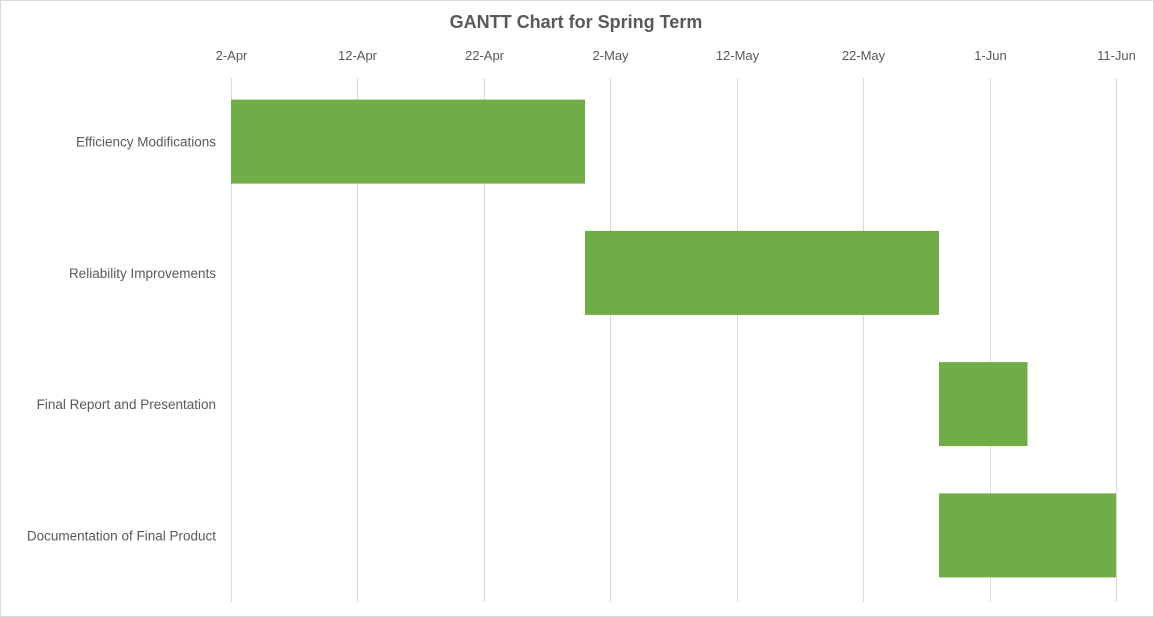 This screenshot has width=1154, height=617. What do you see at coordinates (121, 535) in the screenshot?
I see `task-label: Documentation of Final Product` at bounding box center [121, 535].